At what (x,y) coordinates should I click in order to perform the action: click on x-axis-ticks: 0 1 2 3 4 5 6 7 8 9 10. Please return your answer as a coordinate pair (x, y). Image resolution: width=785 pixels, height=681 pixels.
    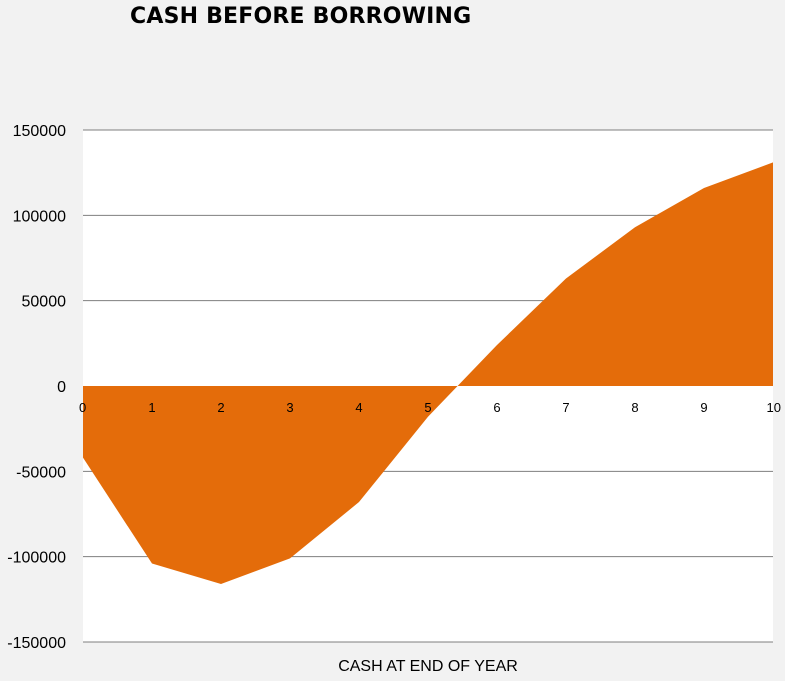
    Looking at the image, I should click on (430, 407).